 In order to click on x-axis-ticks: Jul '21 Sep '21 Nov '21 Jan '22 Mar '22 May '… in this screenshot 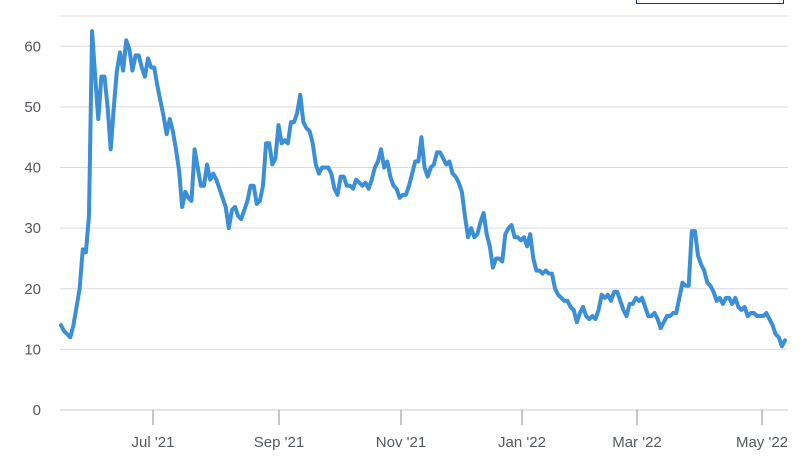, I will do `click(460, 430)`.